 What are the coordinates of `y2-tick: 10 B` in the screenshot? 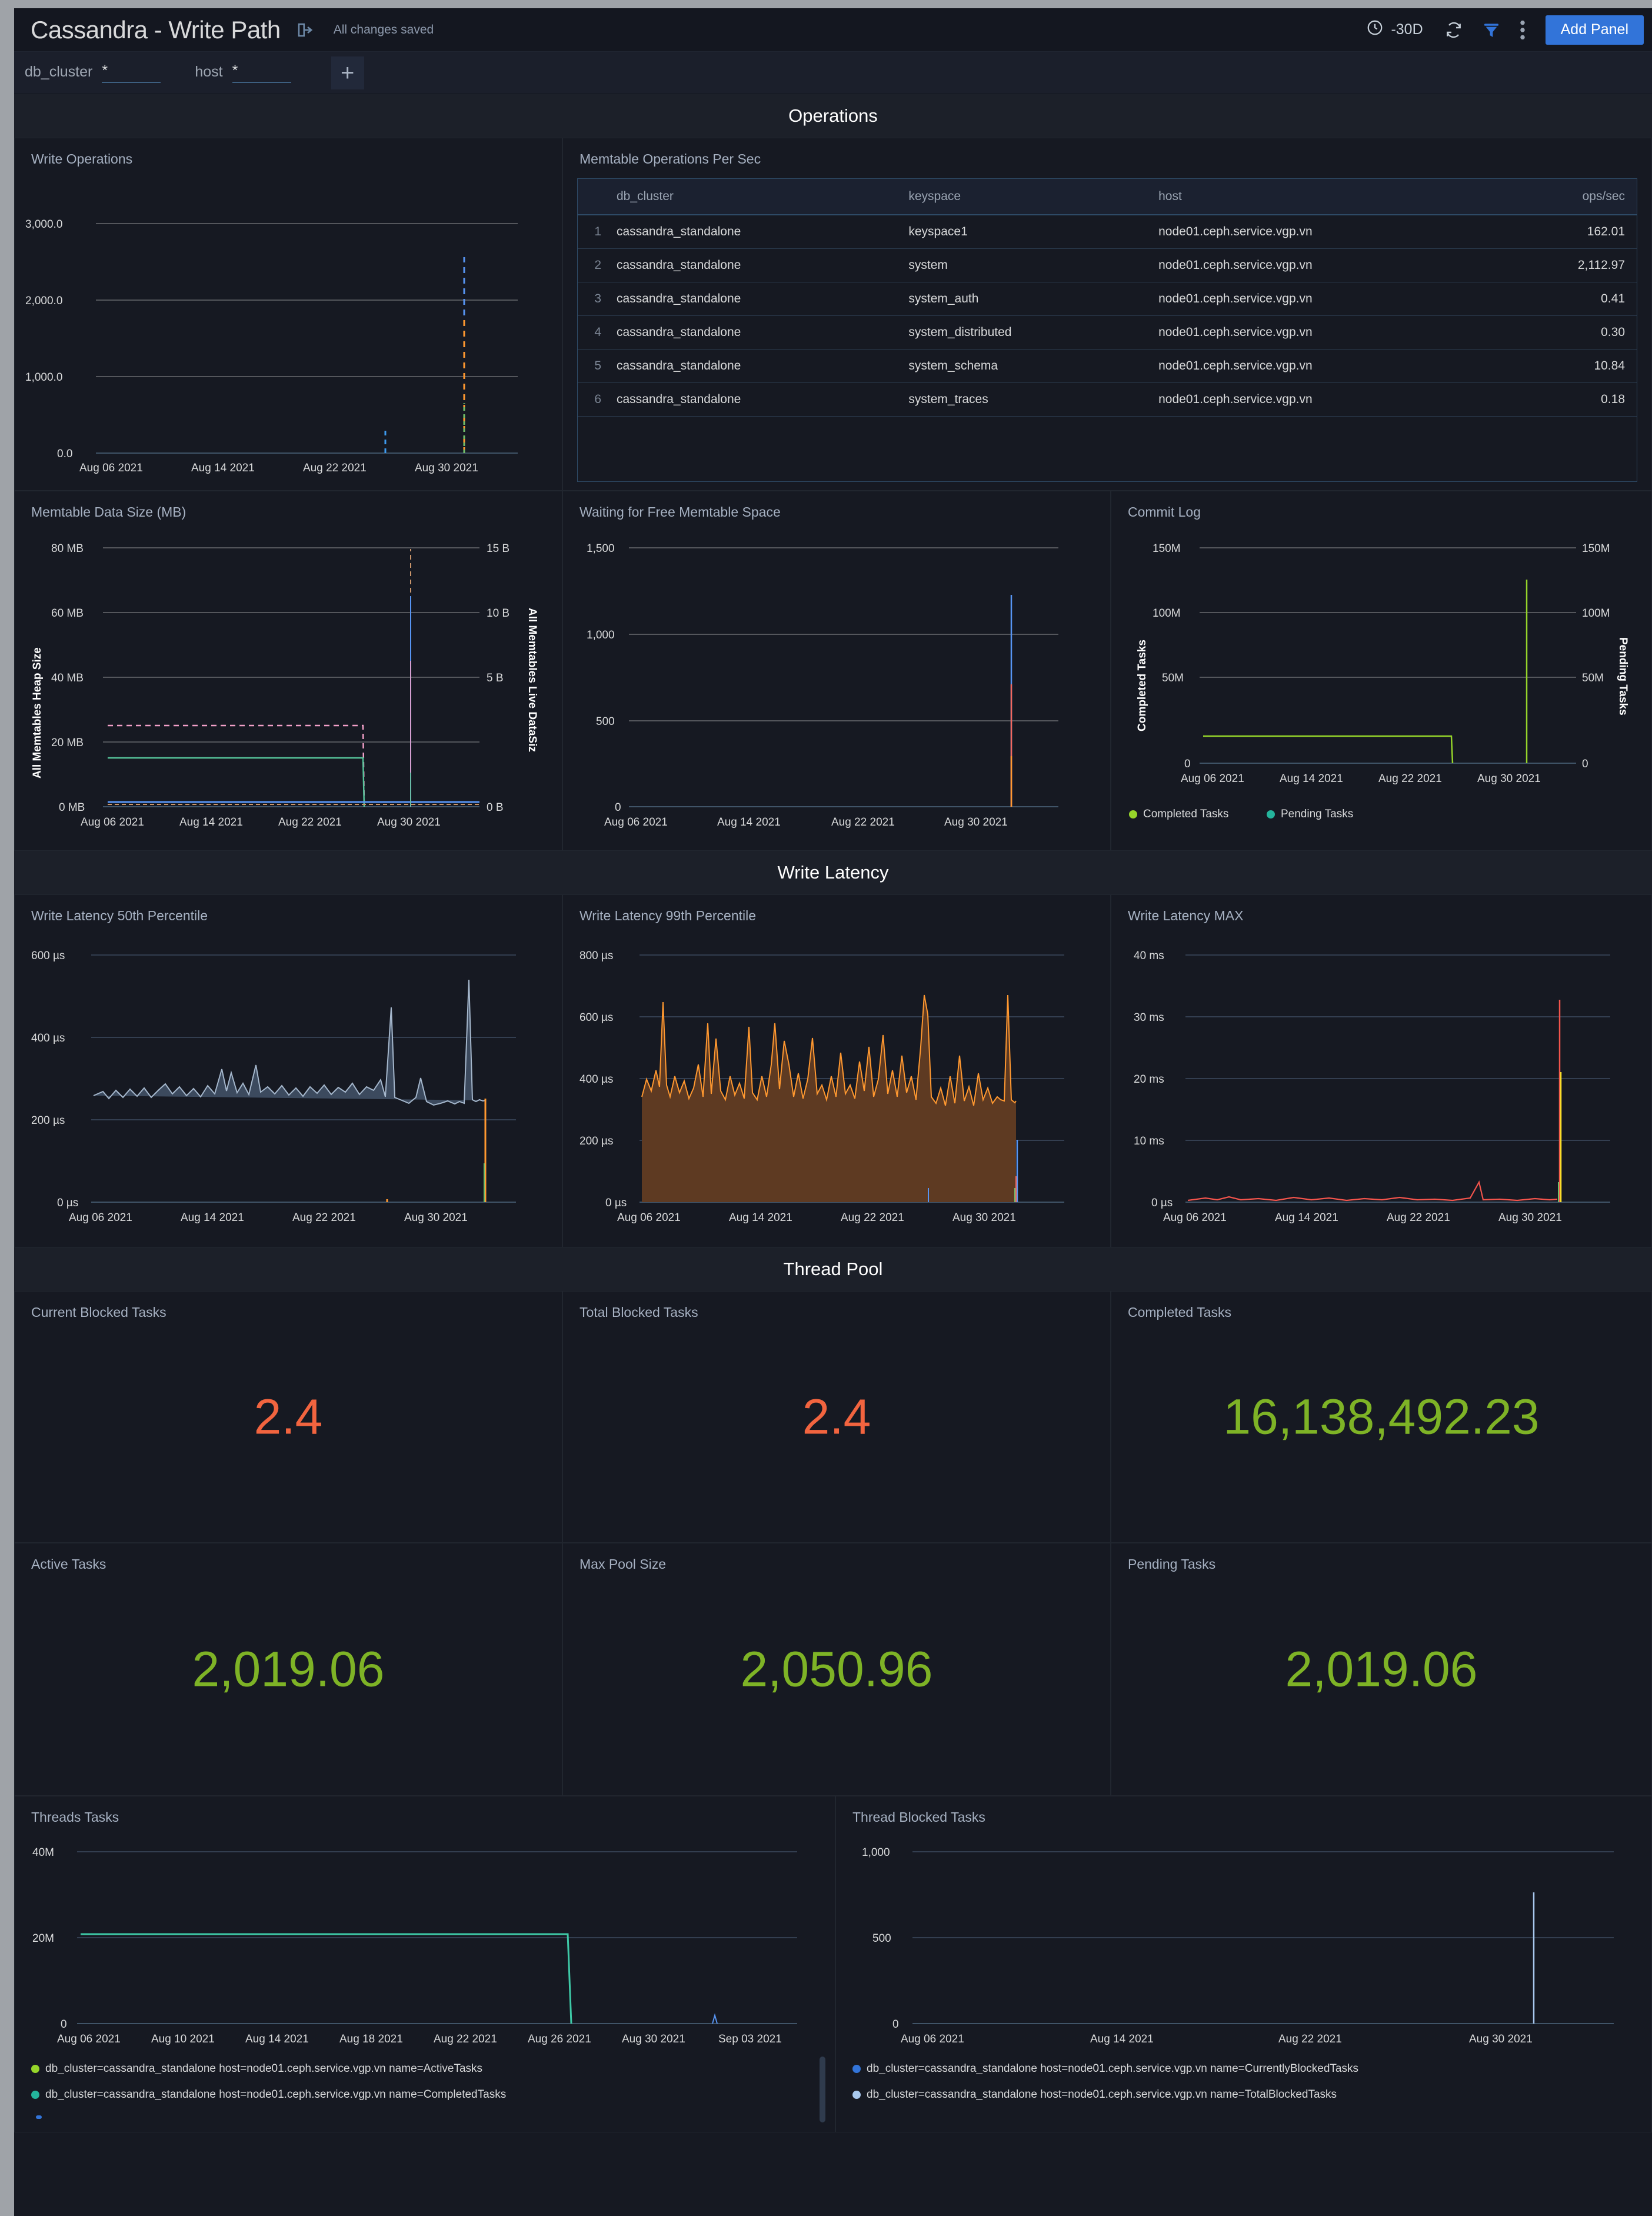 It's located at (498, 613).